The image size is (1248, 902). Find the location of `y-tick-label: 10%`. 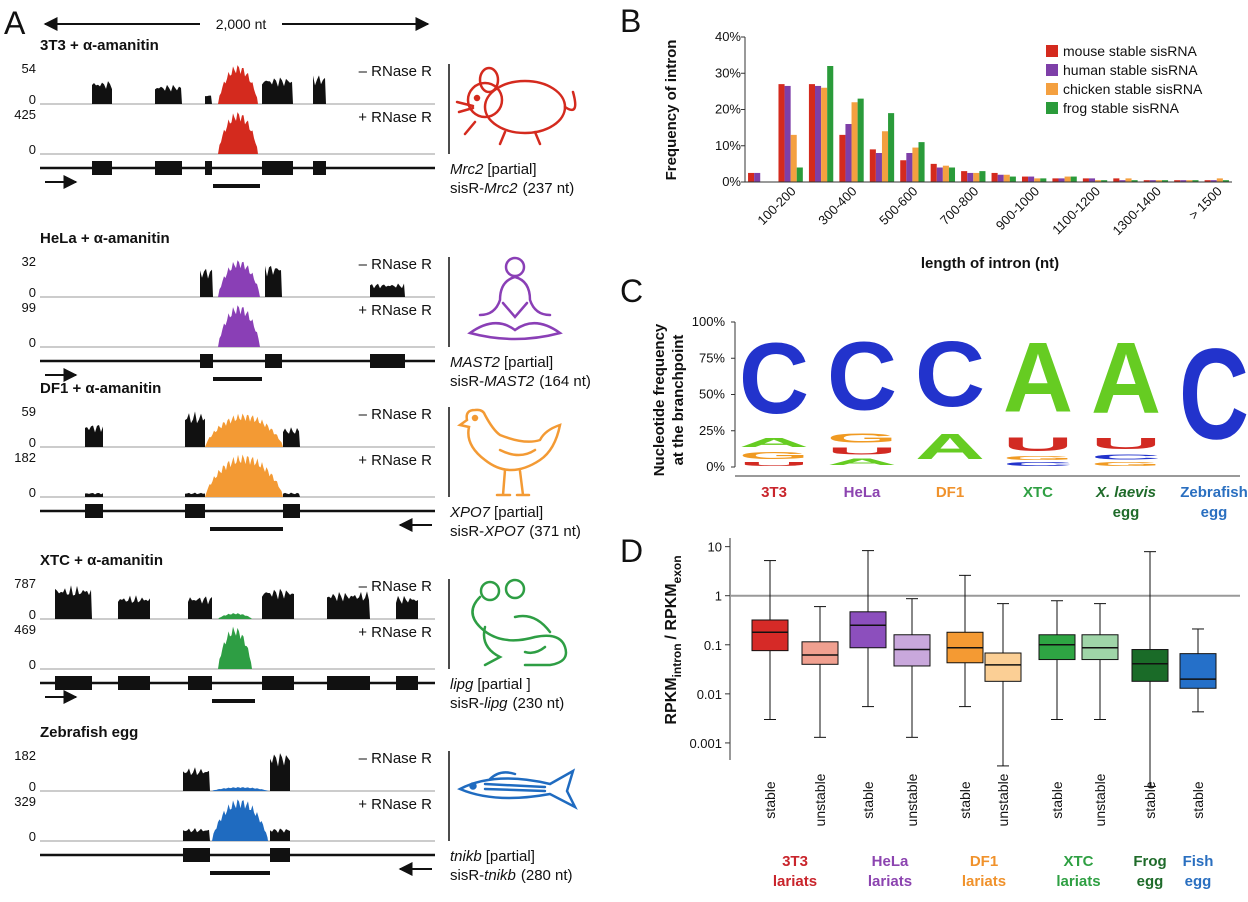

y-tick-label: 10% is located at coordinates (728, 145).